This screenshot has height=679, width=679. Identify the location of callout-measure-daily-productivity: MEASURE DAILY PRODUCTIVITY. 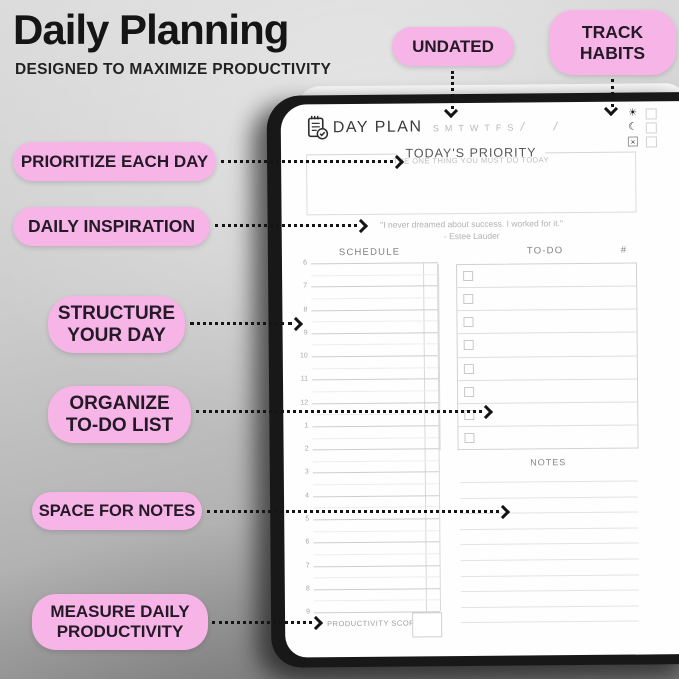
(120, 622).